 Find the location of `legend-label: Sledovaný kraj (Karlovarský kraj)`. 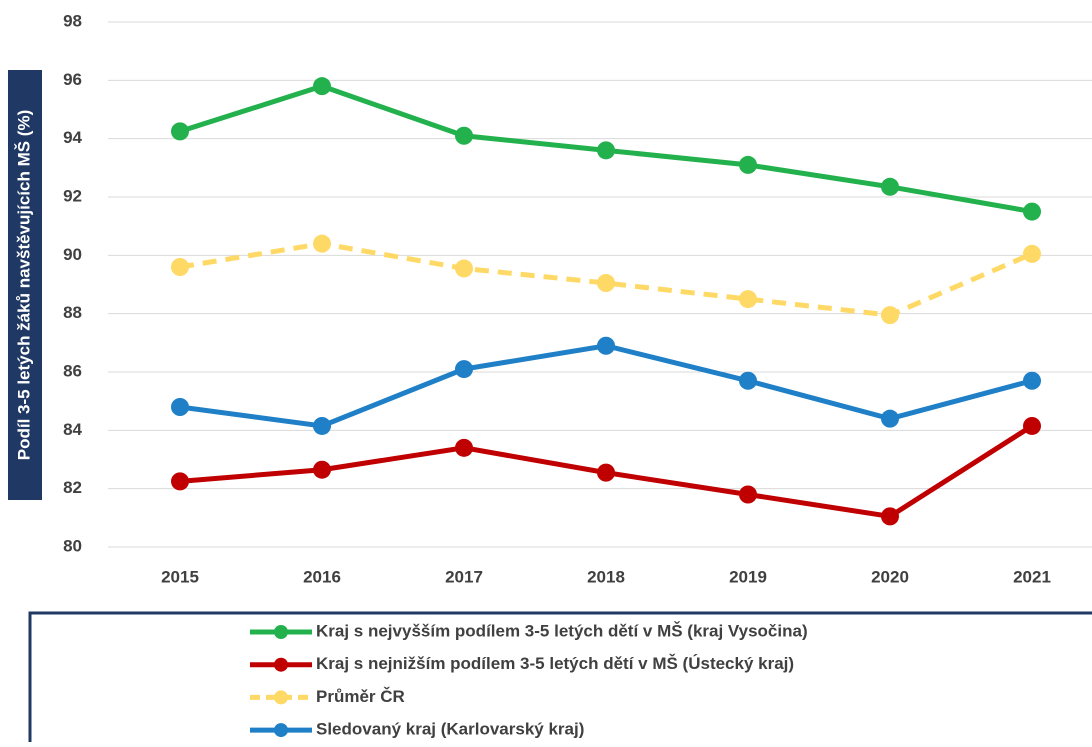

legend-label: Sledovaný kraj (Karlovarský kraj) is located at coordinates (450, 729).